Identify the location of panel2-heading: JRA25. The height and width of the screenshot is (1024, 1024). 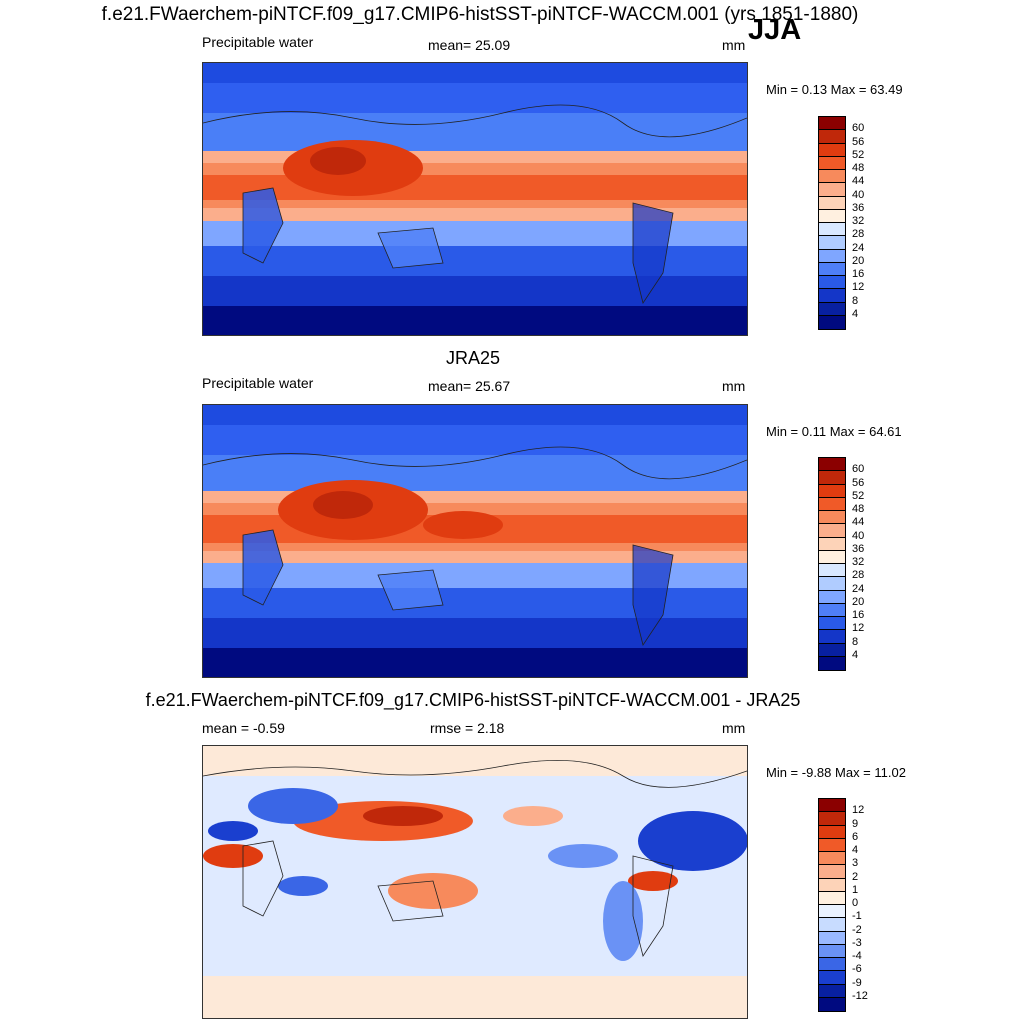
(473, 358).